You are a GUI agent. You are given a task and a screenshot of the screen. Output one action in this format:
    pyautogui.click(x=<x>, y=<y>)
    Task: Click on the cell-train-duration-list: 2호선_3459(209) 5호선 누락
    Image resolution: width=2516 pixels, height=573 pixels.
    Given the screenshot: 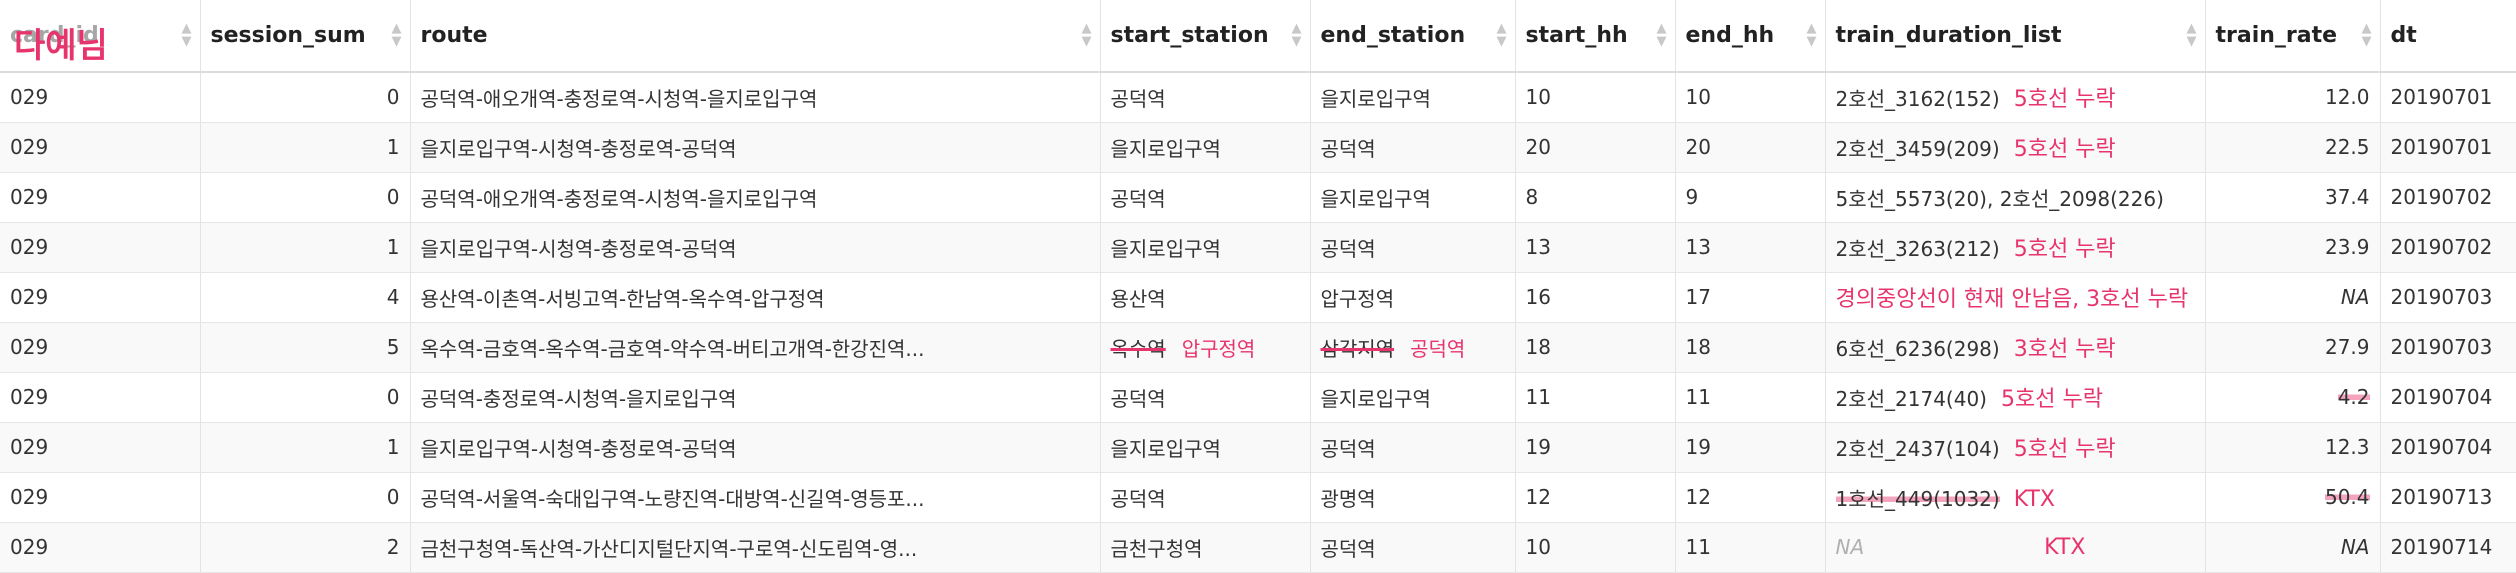 What is the action you would take?
    pyautogui.click(x=2015, y=147)
    